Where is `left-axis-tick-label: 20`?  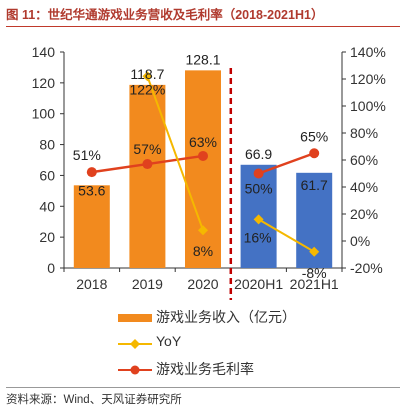 left-axis-tick-label: 20 is located at coordinates (47, 237).